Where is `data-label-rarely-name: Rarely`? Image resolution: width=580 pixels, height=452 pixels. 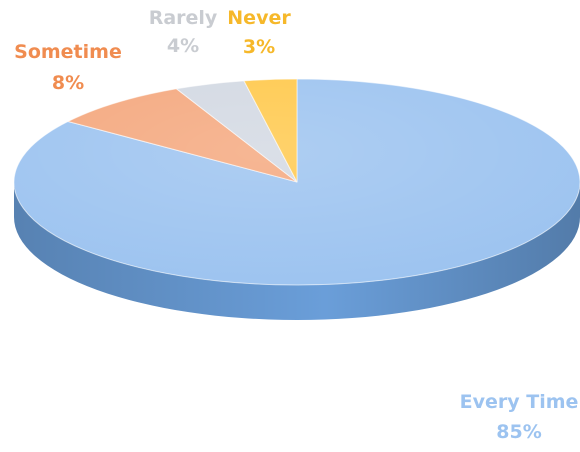 data-label-rarely-name: Rarely is located at coordinates (183, 18).